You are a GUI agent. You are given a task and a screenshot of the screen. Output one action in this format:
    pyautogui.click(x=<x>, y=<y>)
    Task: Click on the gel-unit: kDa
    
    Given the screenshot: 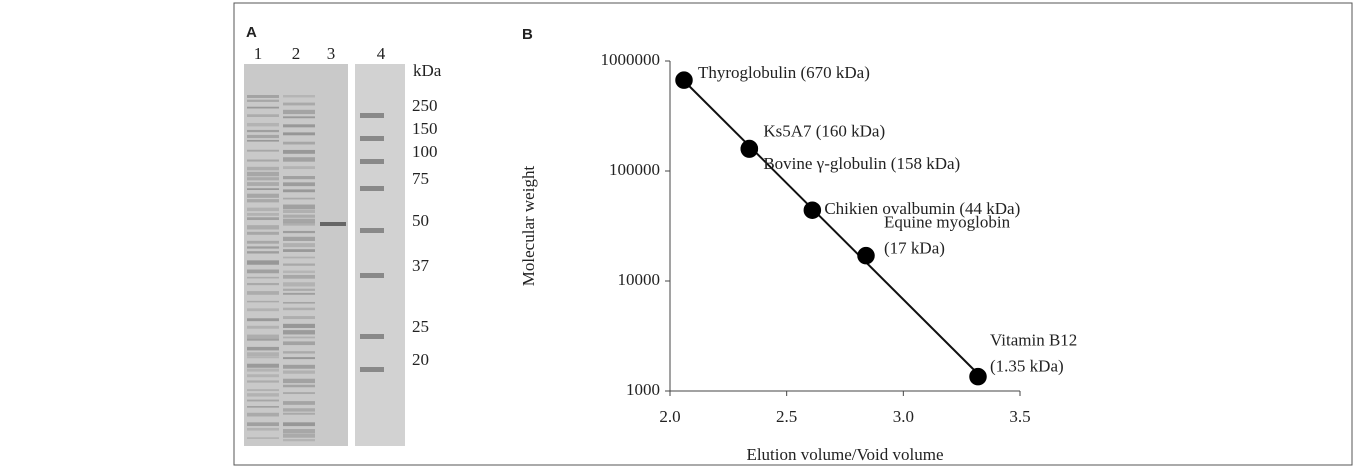 What is the action you would take?
    pyautogui.click(x=427, y=70)
    